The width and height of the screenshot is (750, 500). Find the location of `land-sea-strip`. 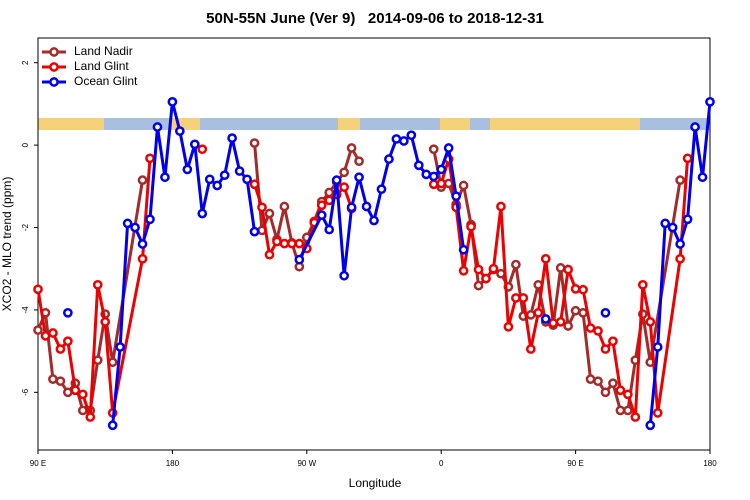

land-sea-strip is located at coordinates (374, 124).